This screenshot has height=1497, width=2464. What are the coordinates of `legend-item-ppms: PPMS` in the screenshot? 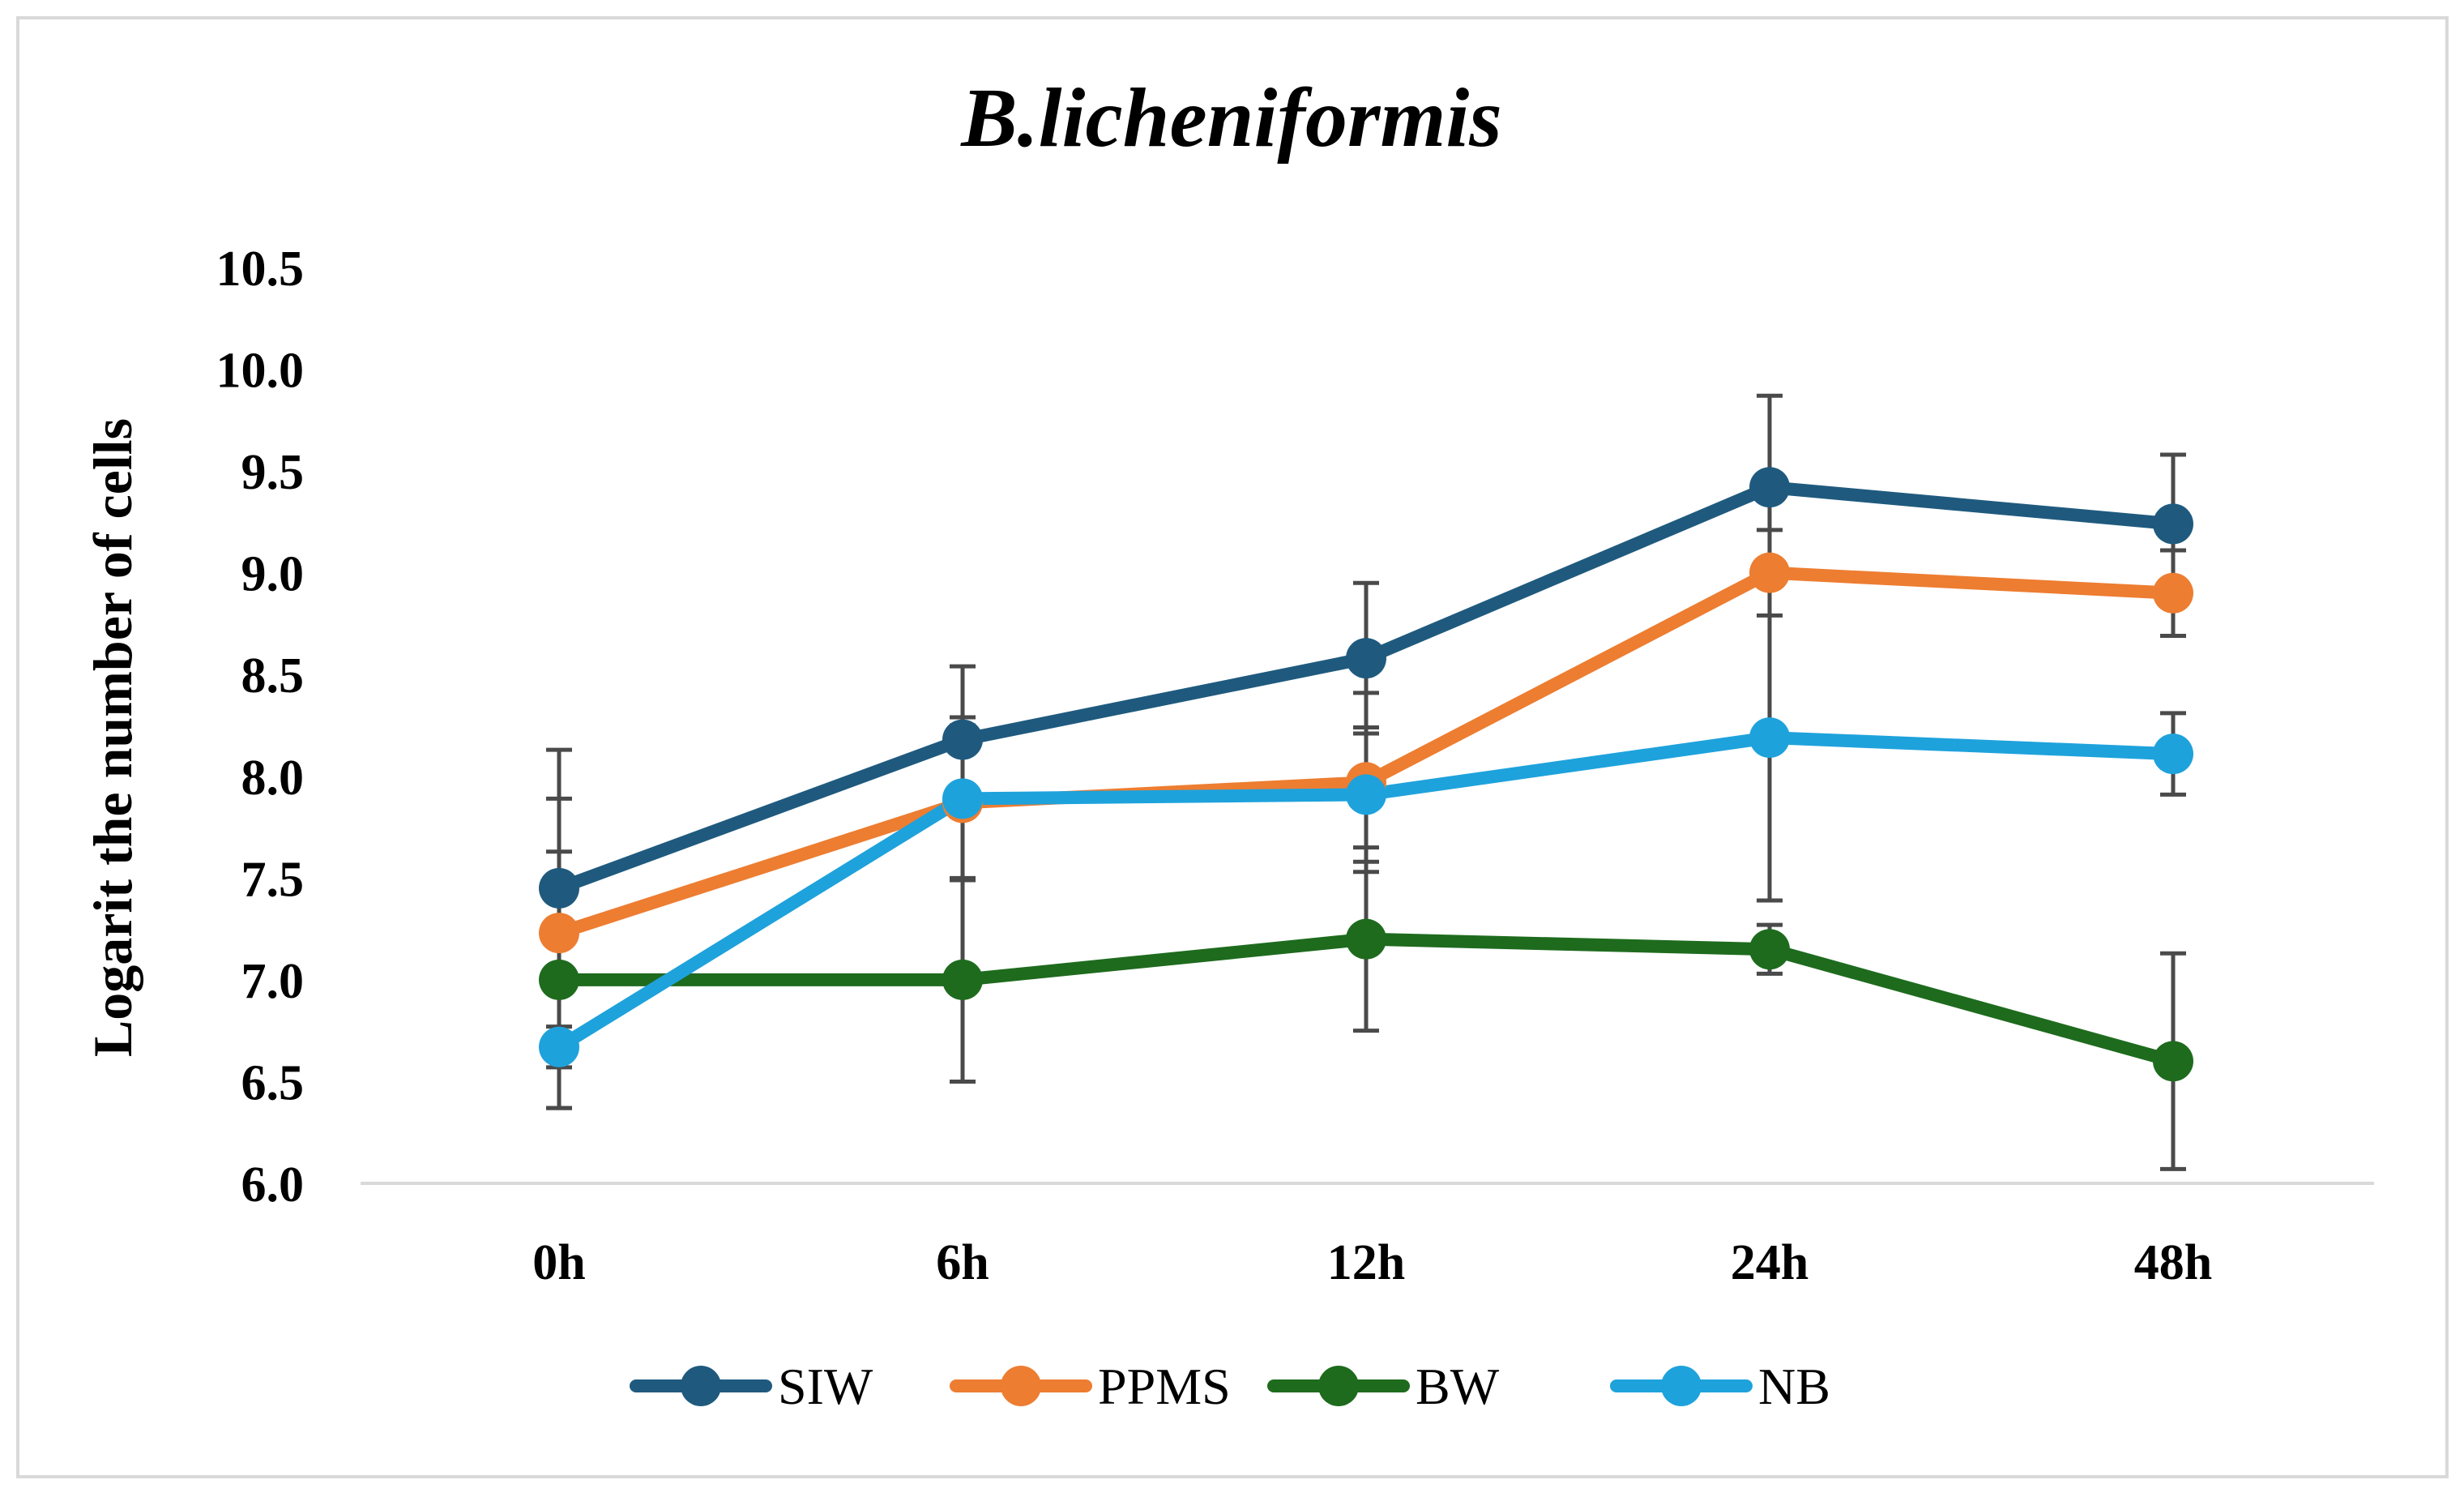 It's located at (1090, 1387).